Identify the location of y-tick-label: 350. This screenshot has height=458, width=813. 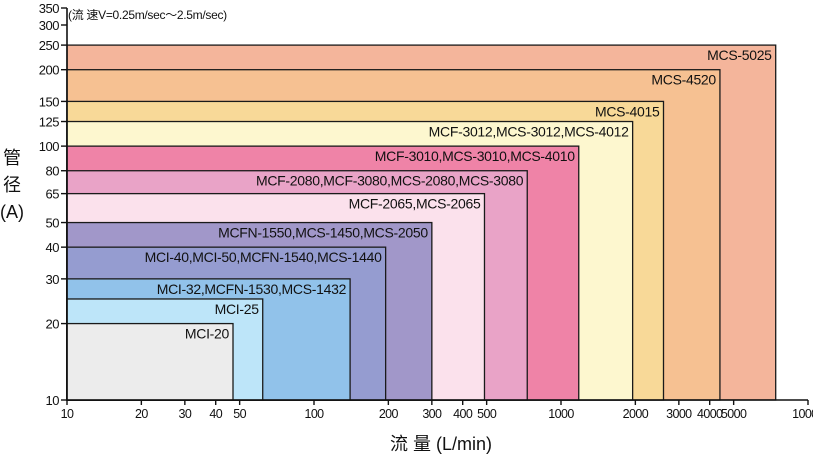
(49, 8).